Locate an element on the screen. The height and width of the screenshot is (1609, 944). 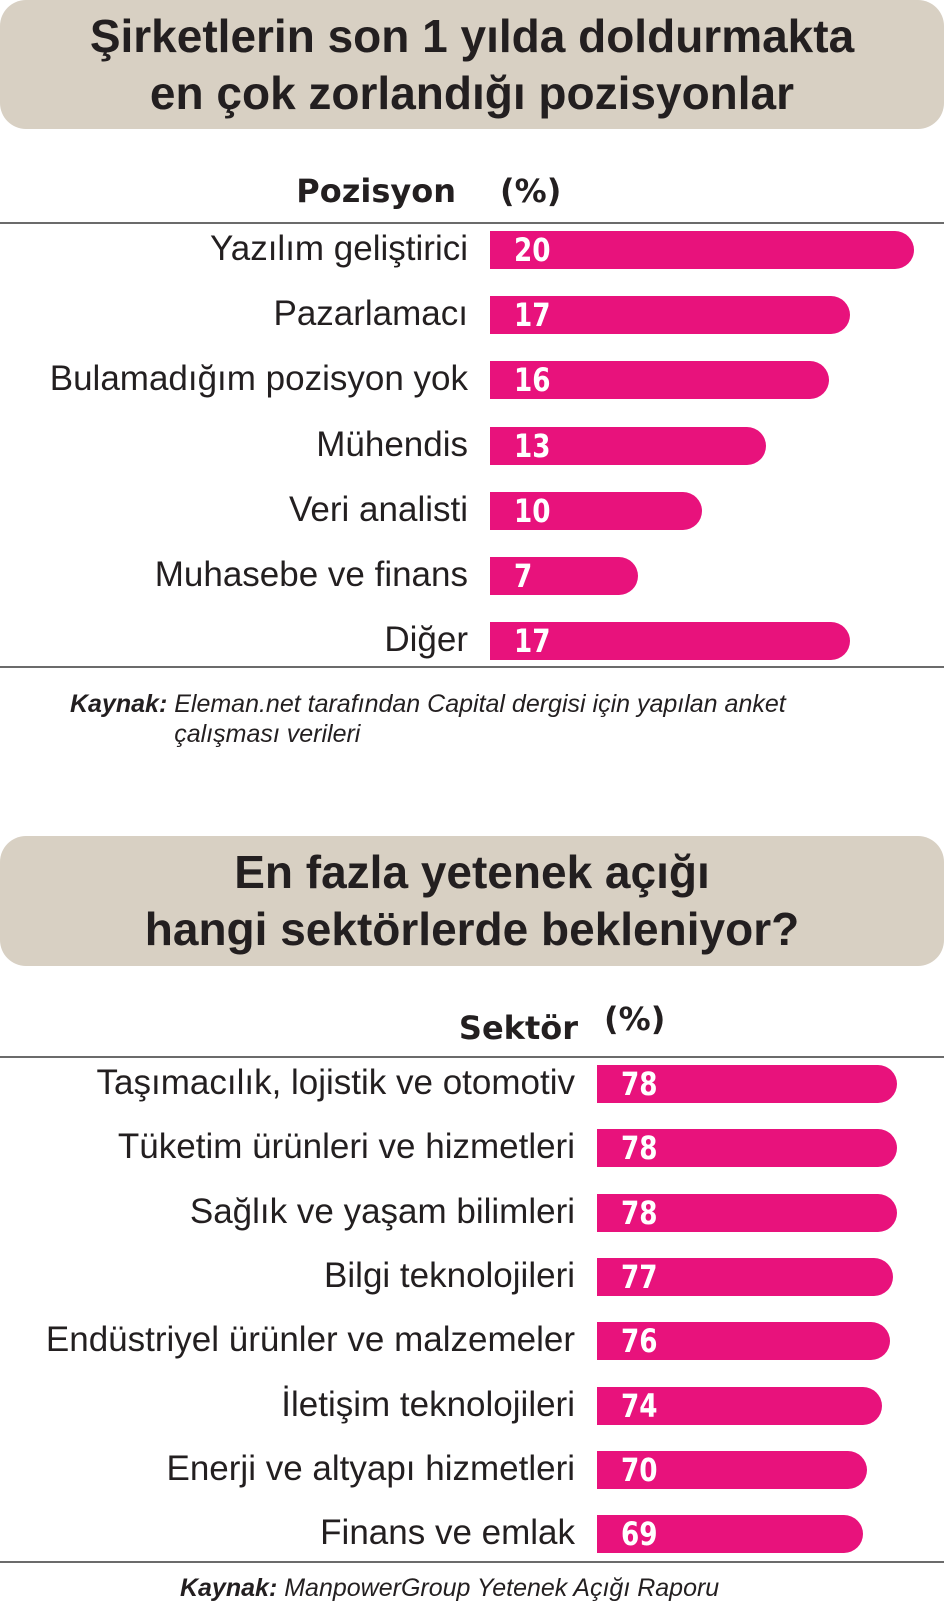
chart2-source-label: Kaynak: is located at coordinates (229, 1588).